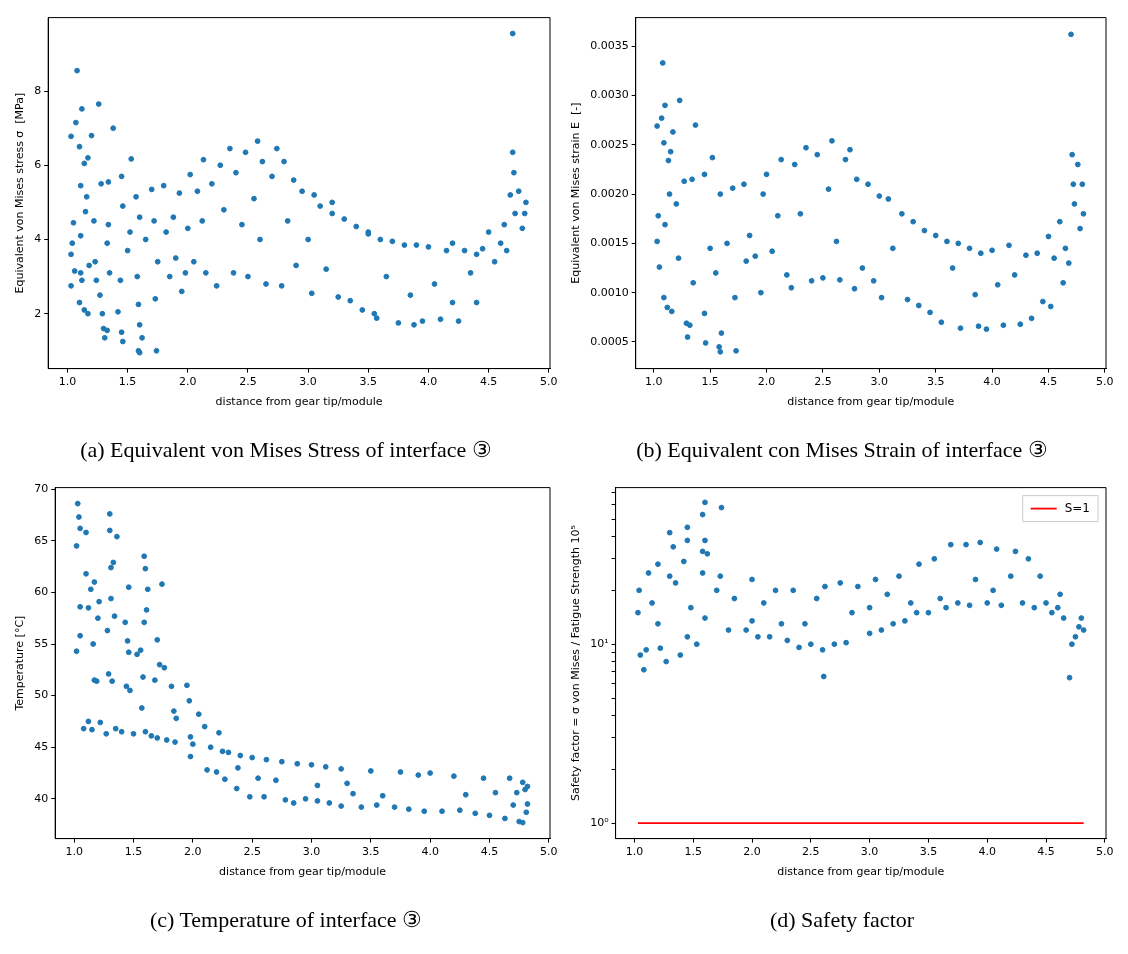  I want to click on y-tick-label: 70, so click(41, 489).